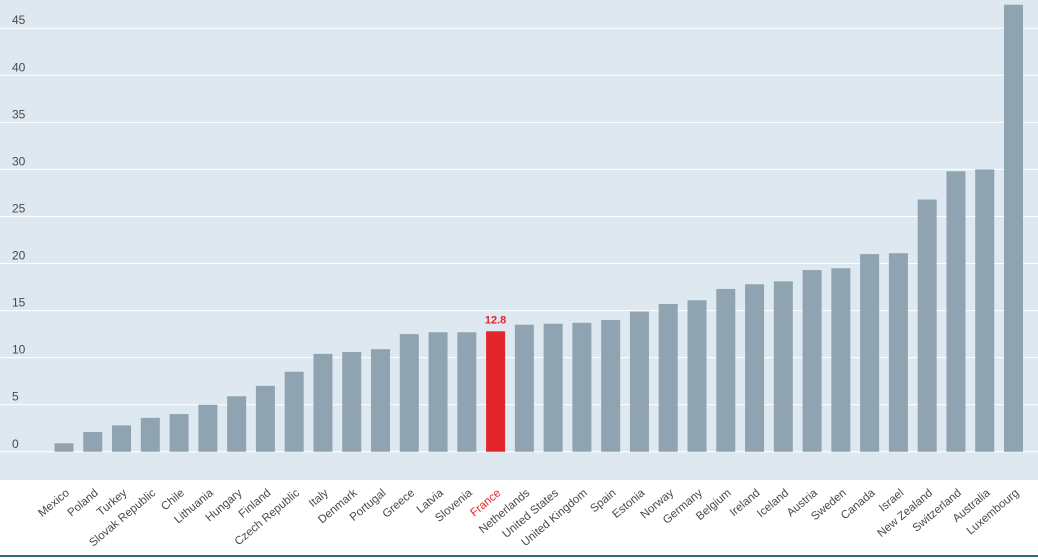 The image size is (1038, 559). What do you see at coordinates (438, 392) in the screenshot?
I see `bar-latvia` at bounding box center [438, 392].